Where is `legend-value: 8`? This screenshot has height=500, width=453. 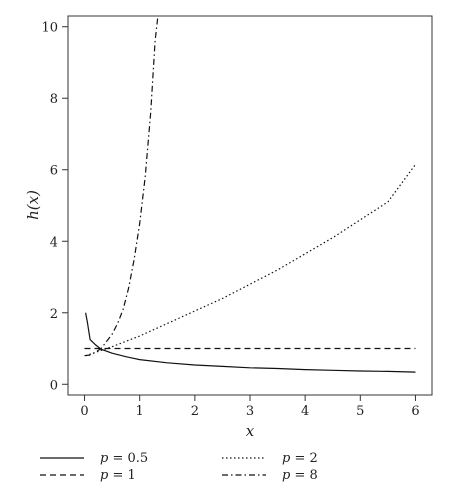 legend-value: 8 is located at coordinates (314, 475).